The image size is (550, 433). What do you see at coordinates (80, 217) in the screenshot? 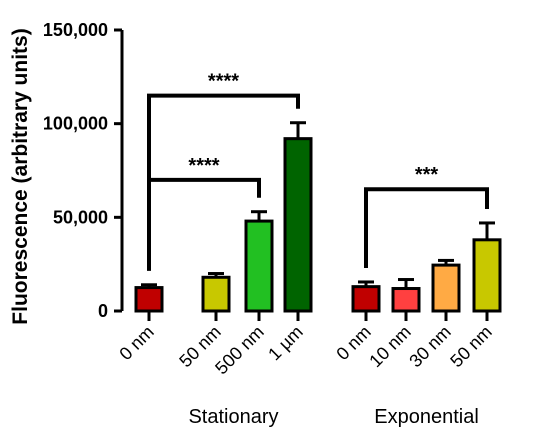
I see `y-tick-label: 50,000` at bounding box center [80, 217].